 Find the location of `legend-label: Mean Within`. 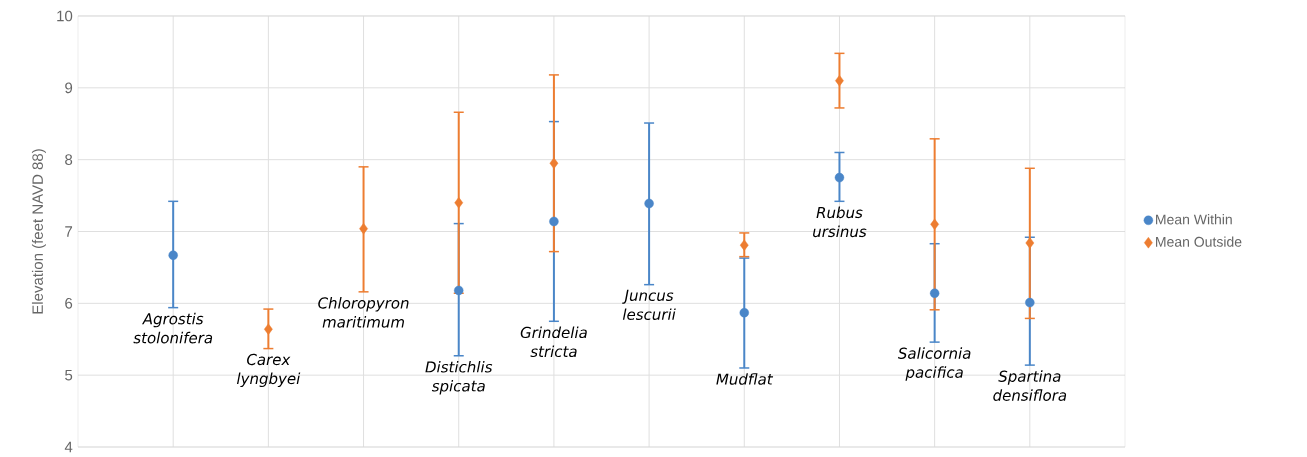

legend-label: Mean Within is located at coordinates (1194, 219).